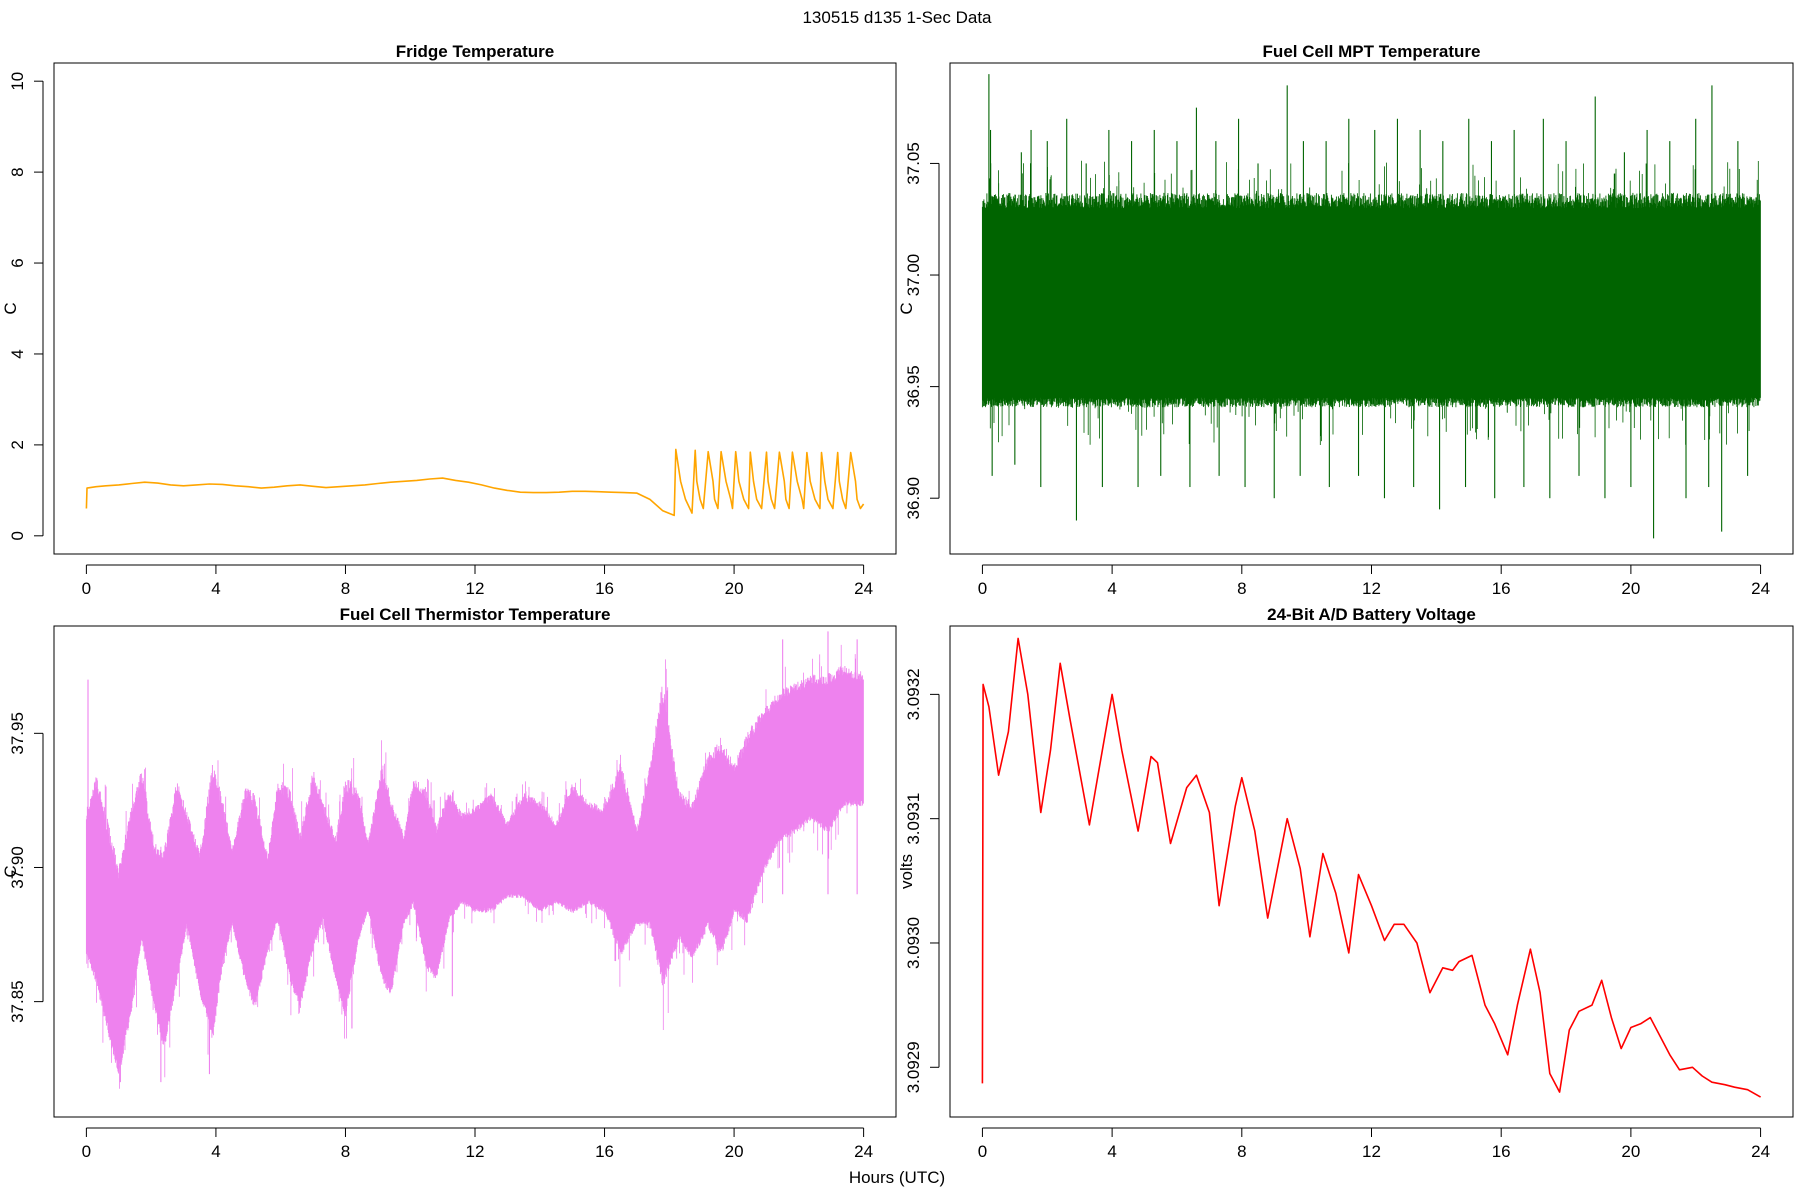 This screenshot has height=1200, width=1800. Describe the element at coordinates (17, 733) in the screenshot. I see `y-tick-label: 37.95` at that location.